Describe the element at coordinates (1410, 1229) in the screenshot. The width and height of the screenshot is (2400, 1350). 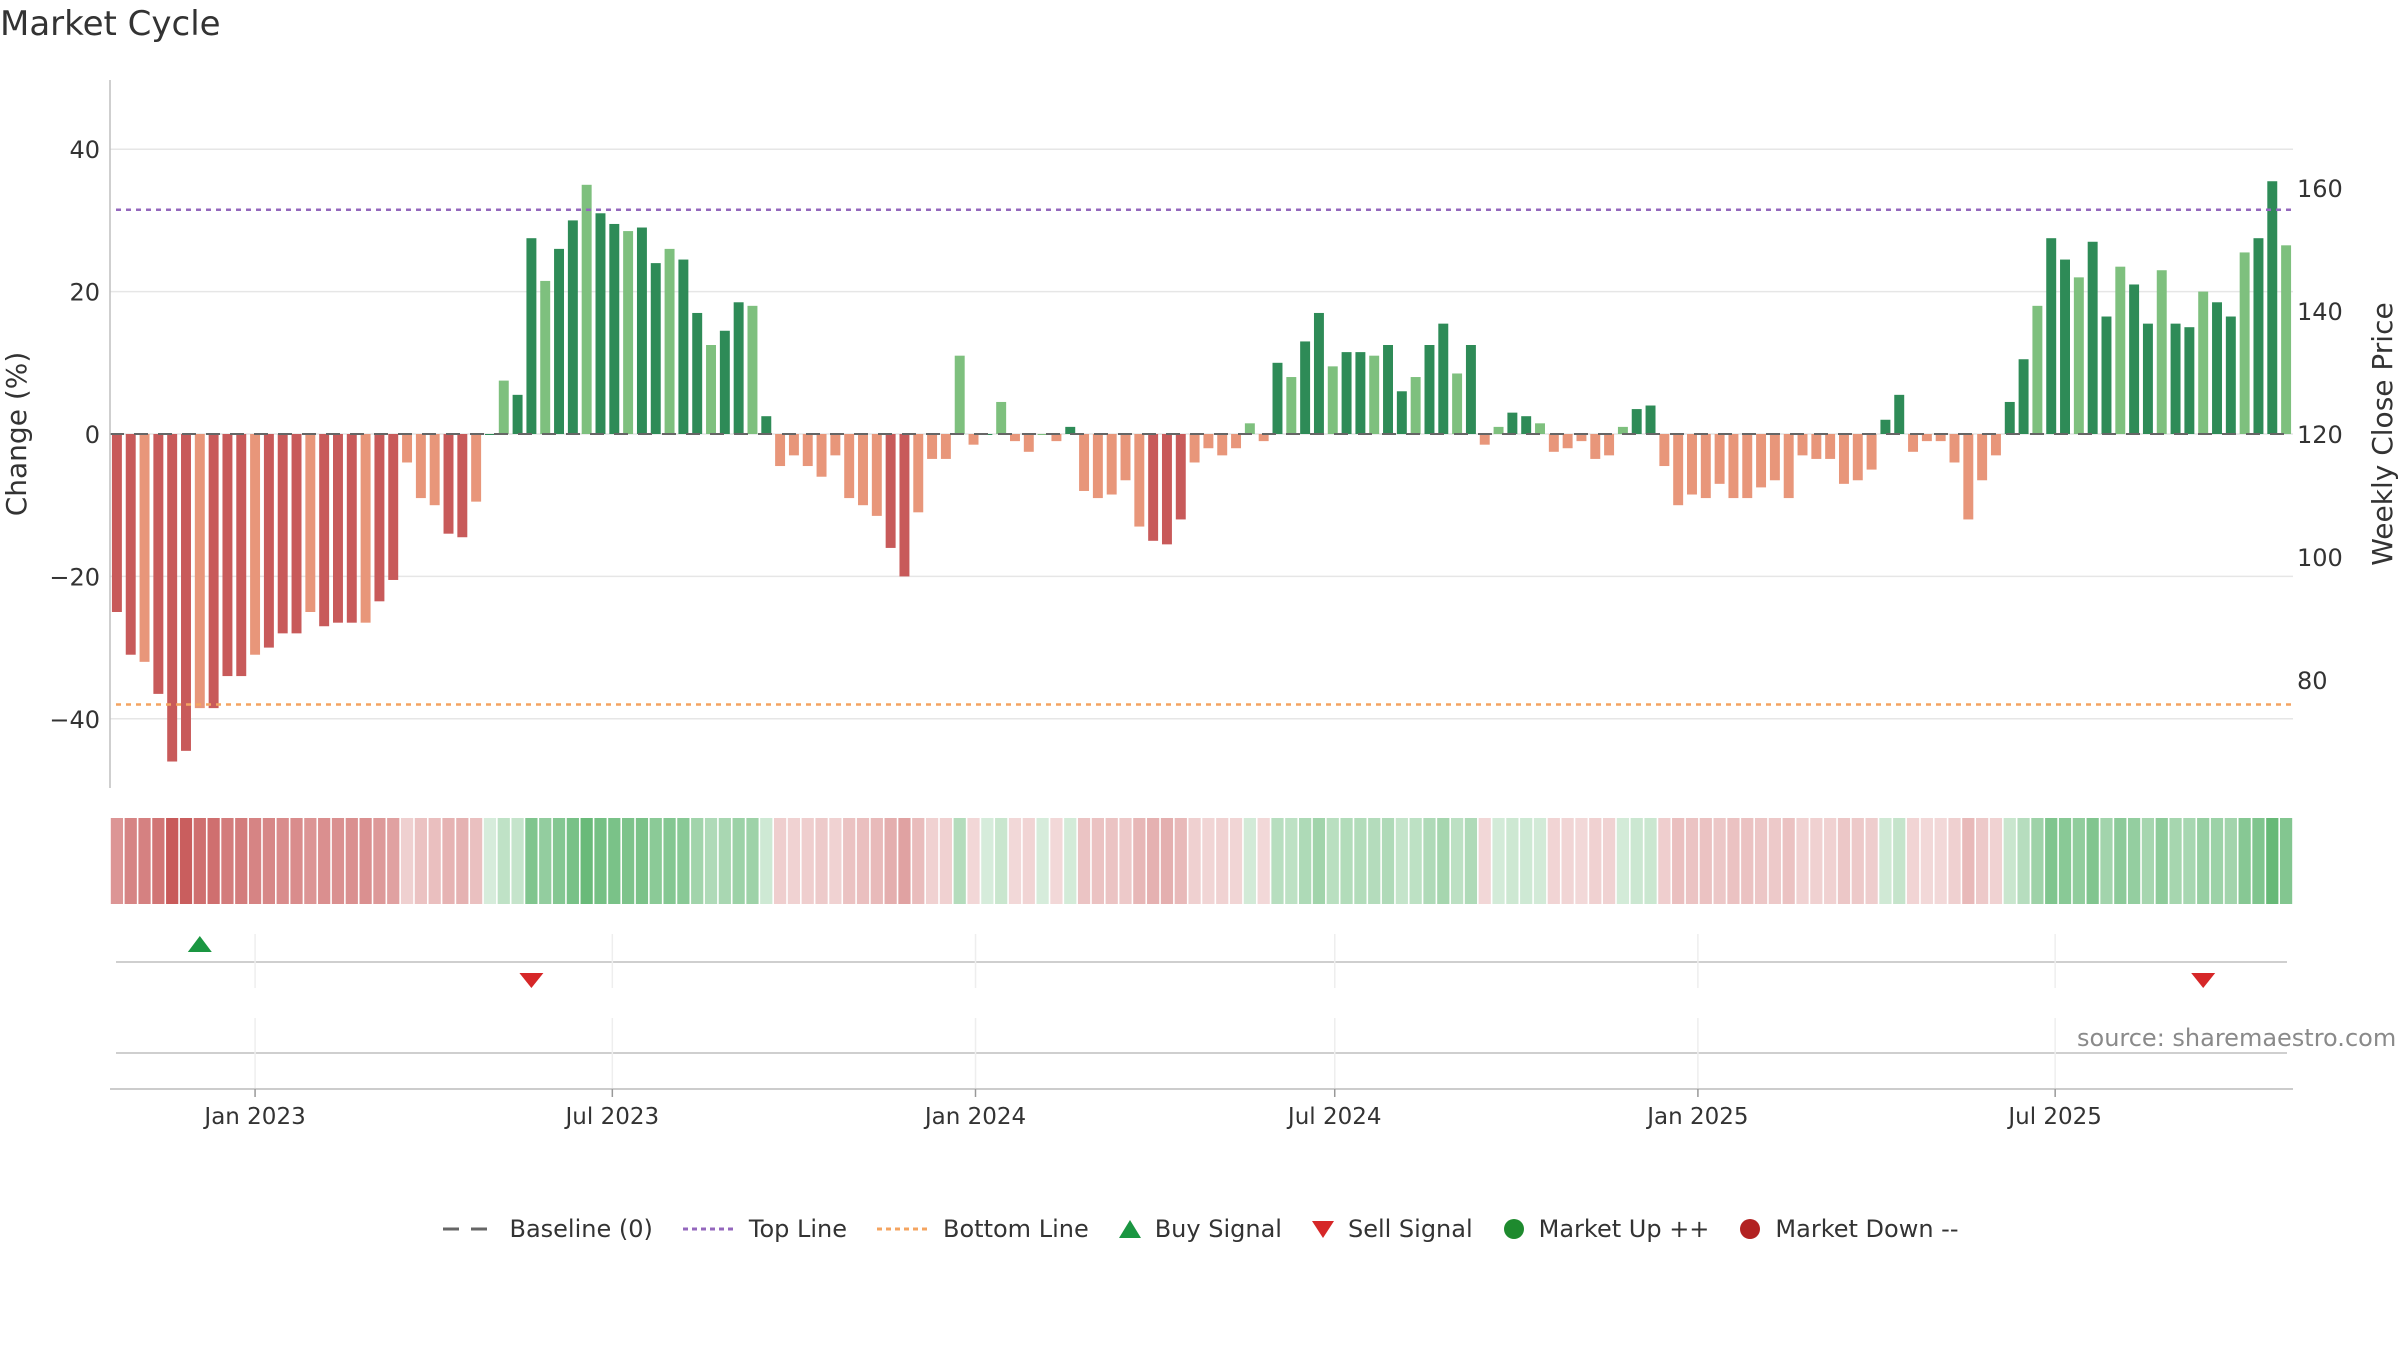
I see `legend-label: Sell Signal` at that location.